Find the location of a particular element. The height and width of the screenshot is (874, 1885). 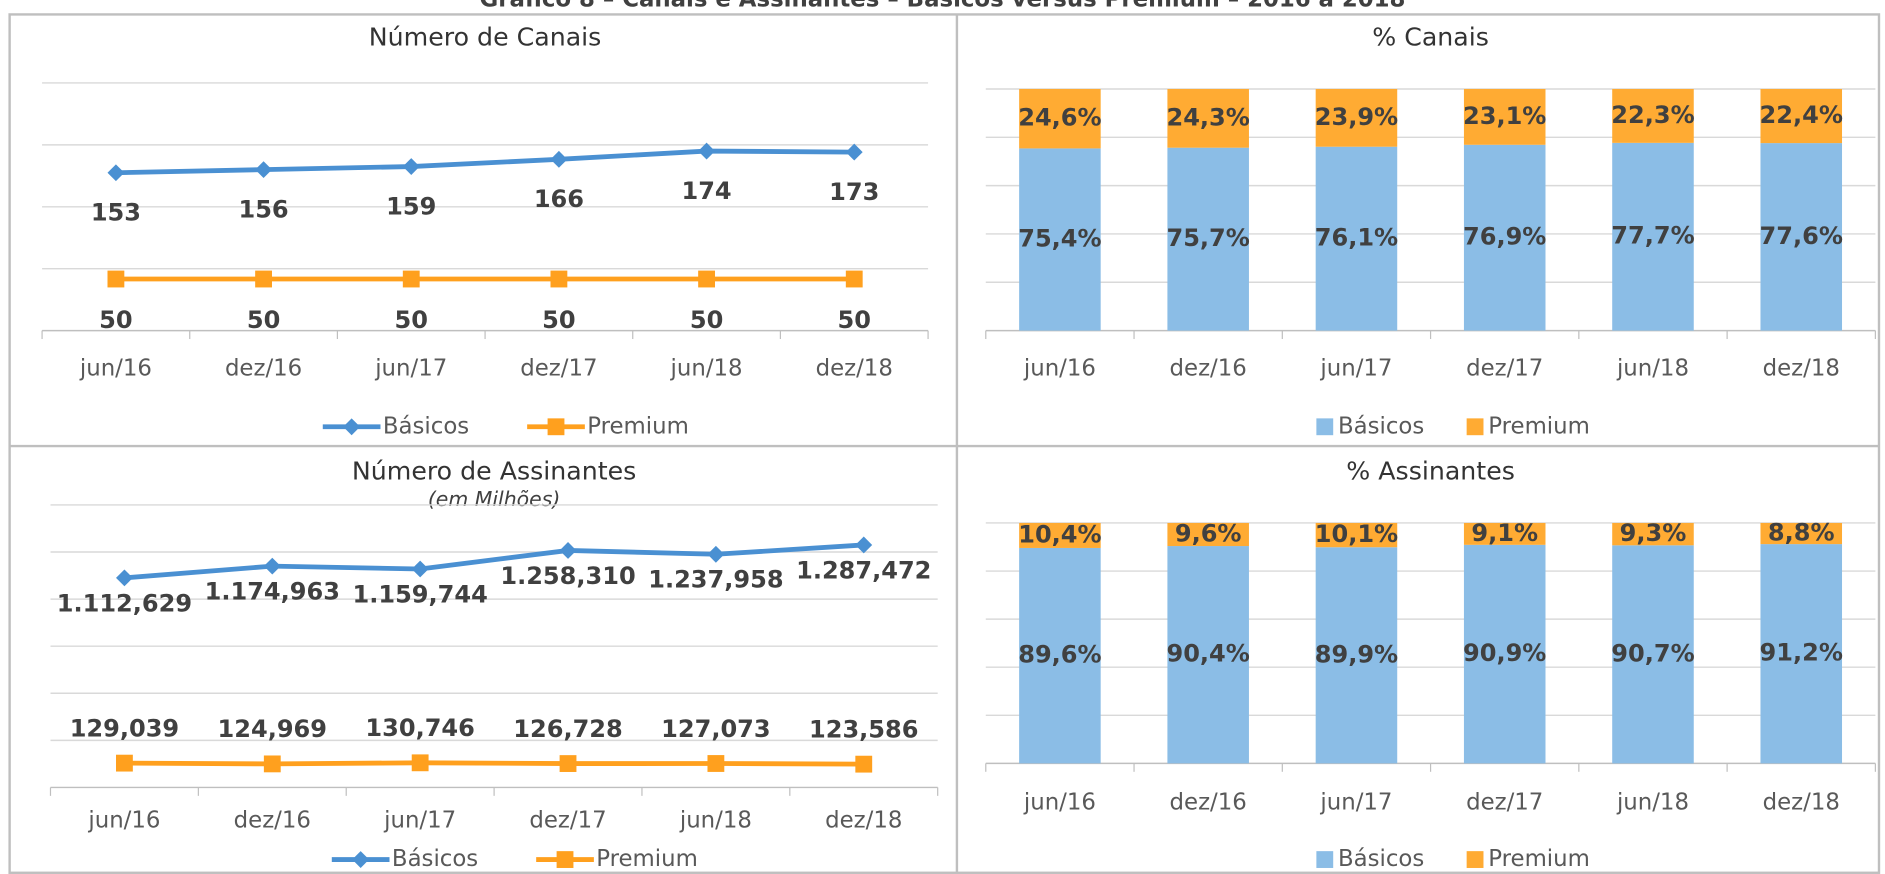

data-label: 1.159,744 is located at coordinates (420, 594).